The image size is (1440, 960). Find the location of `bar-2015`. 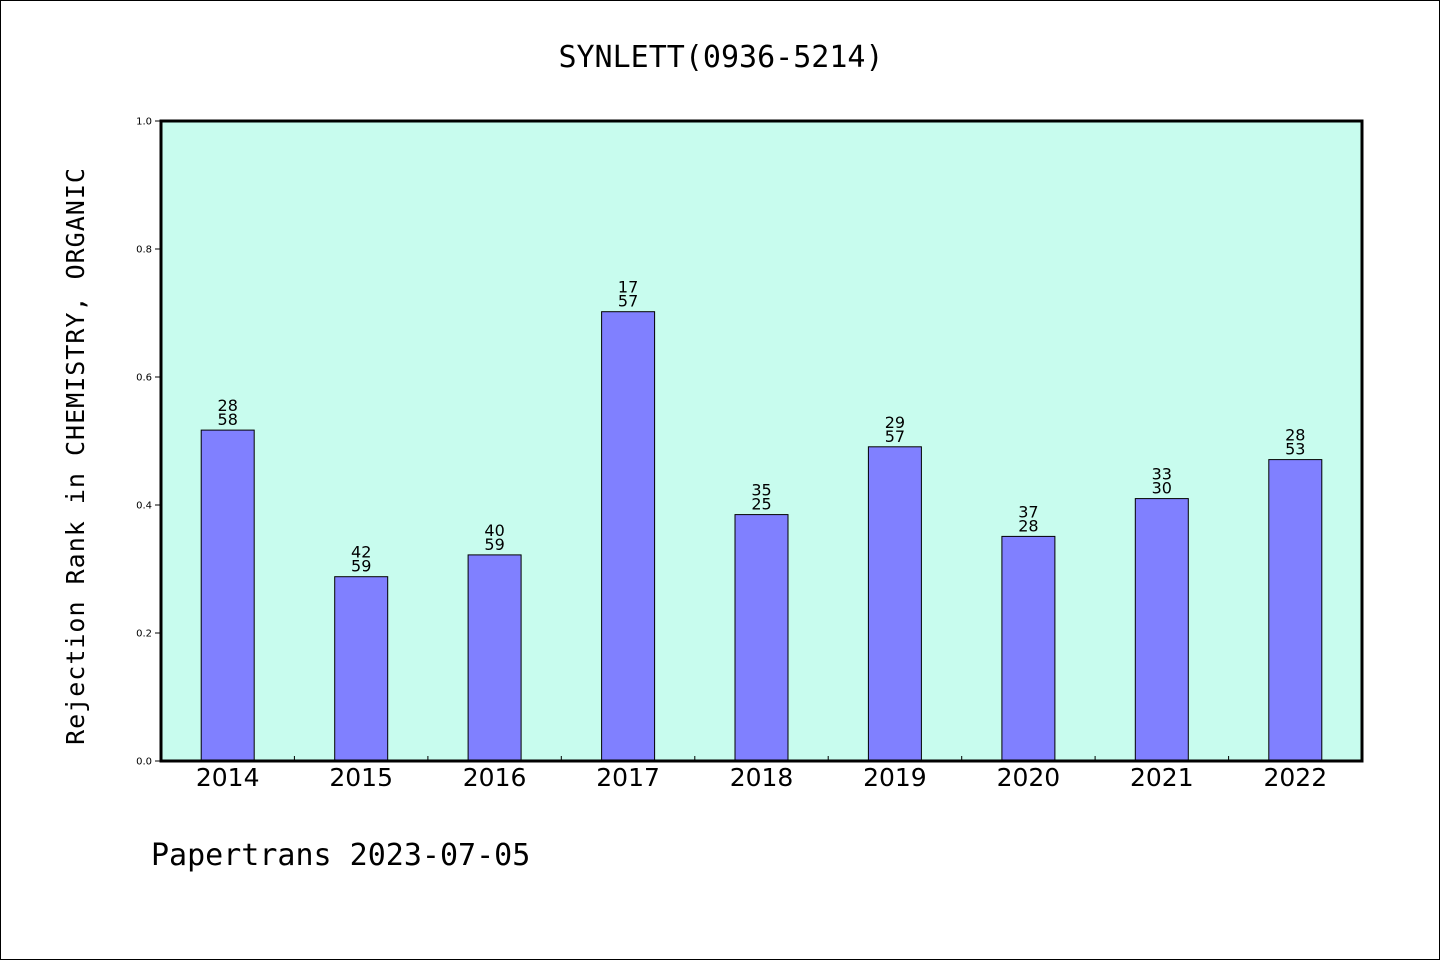

bar-2015 is located at coordinates (361, 669).